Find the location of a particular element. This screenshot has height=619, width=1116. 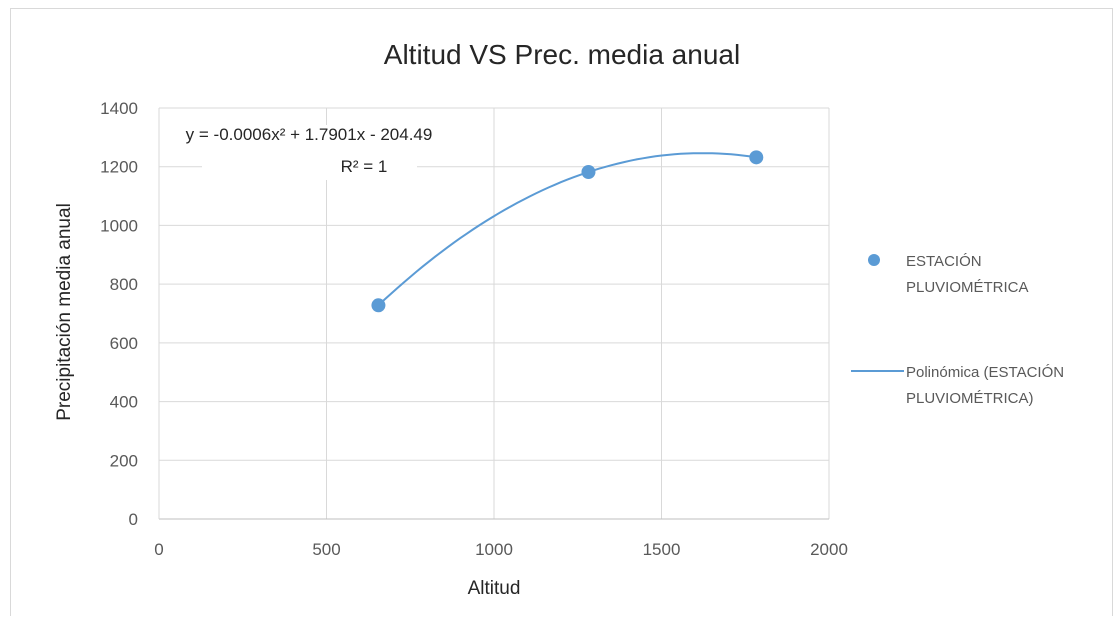

legend-label-series-line-2: PLUVIOMÉTRICA is located at coordinates (967, 287).